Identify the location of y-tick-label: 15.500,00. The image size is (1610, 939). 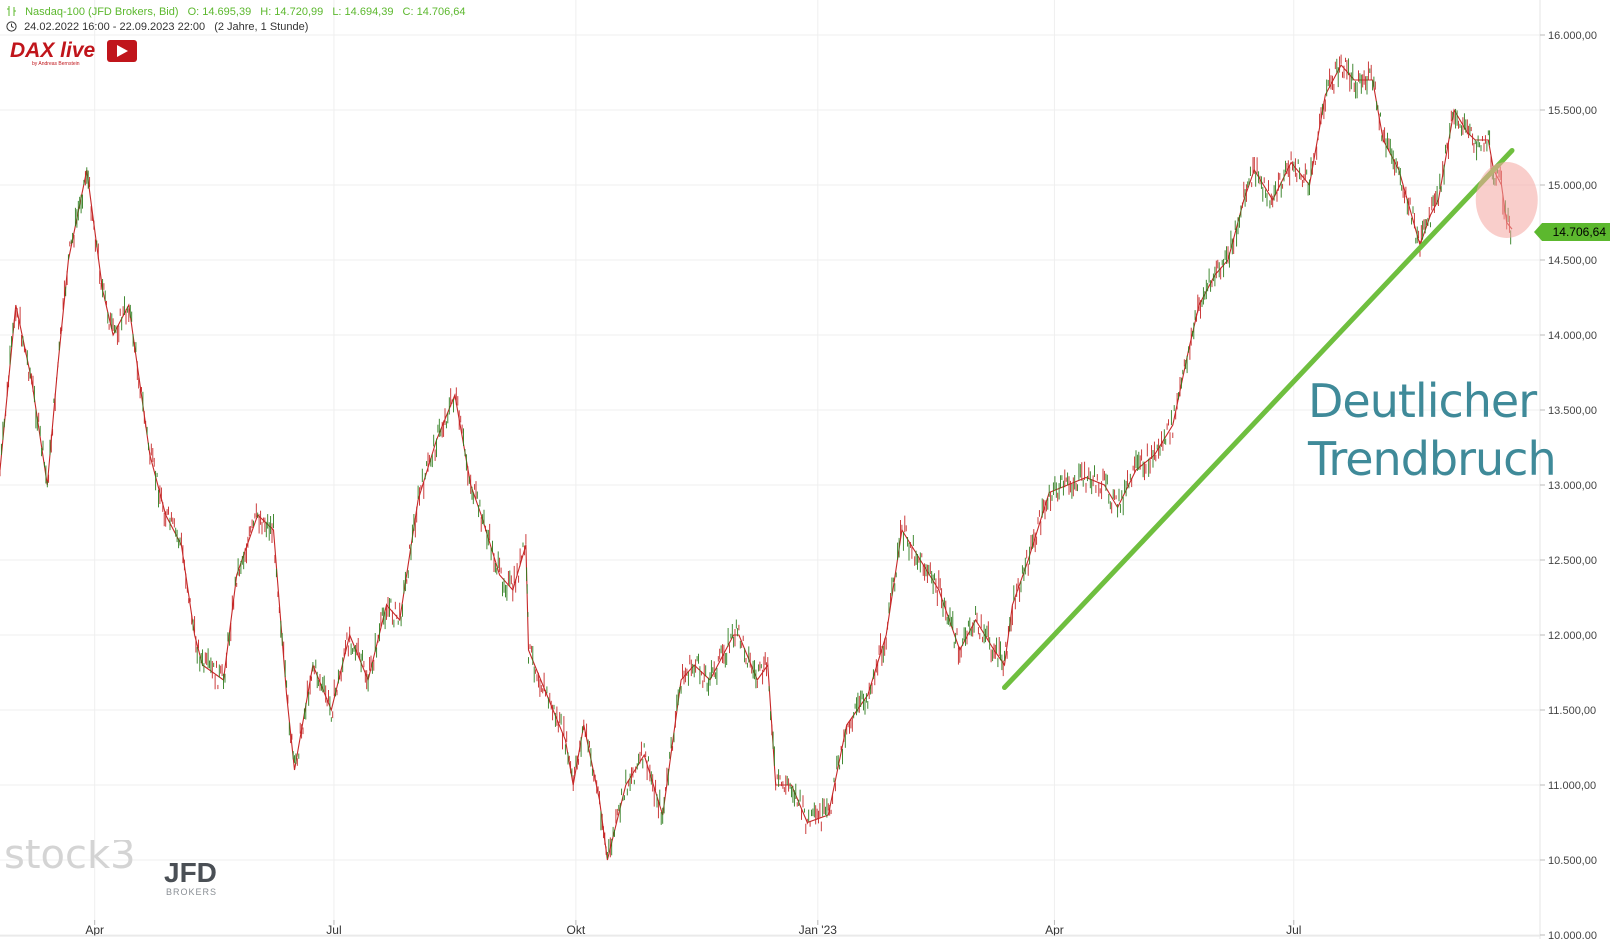
(1572, 111).